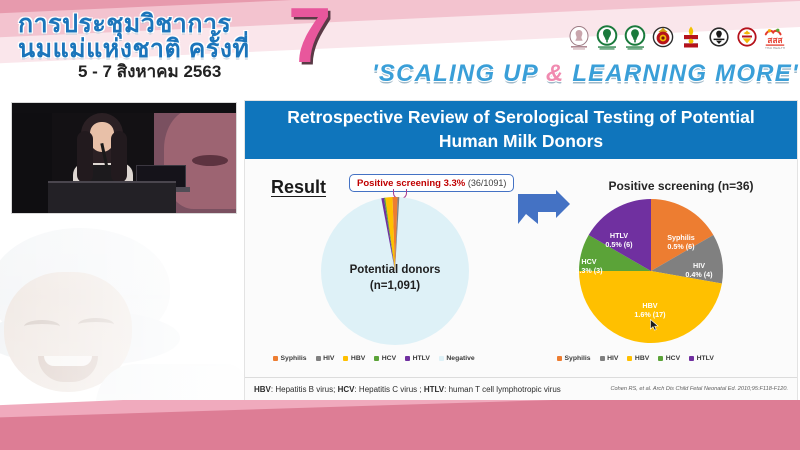 Image resolution: width=800 pixels, height=450 pixels. I want to click on conference-title-thai-line2: นมแม่แห่งชาติ ครั้งที่, so click(134, 49).